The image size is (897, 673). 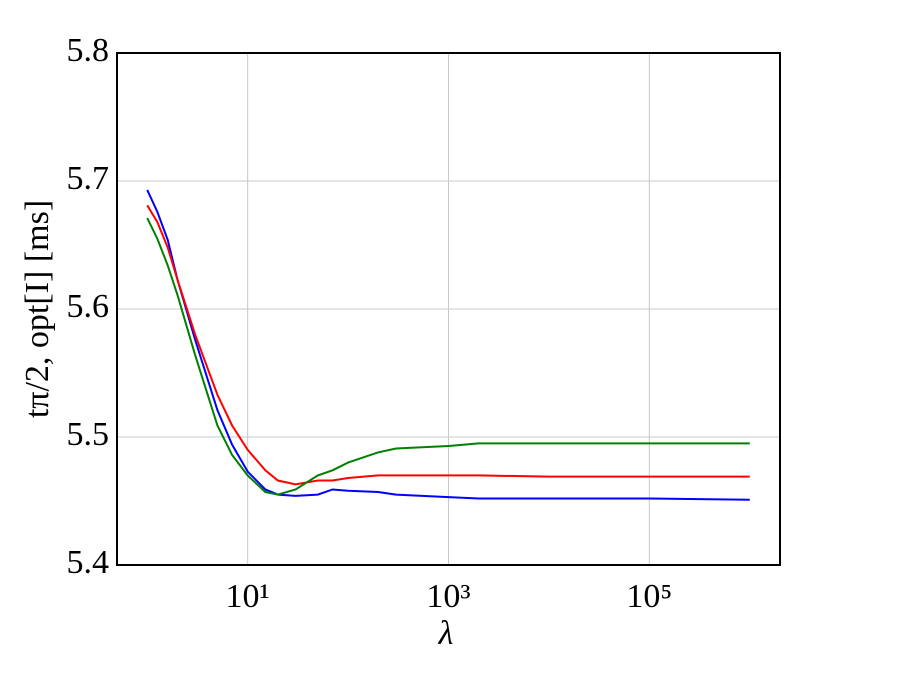 I want to click on y-tick-label: 5.6, so click(x=88, y=306).